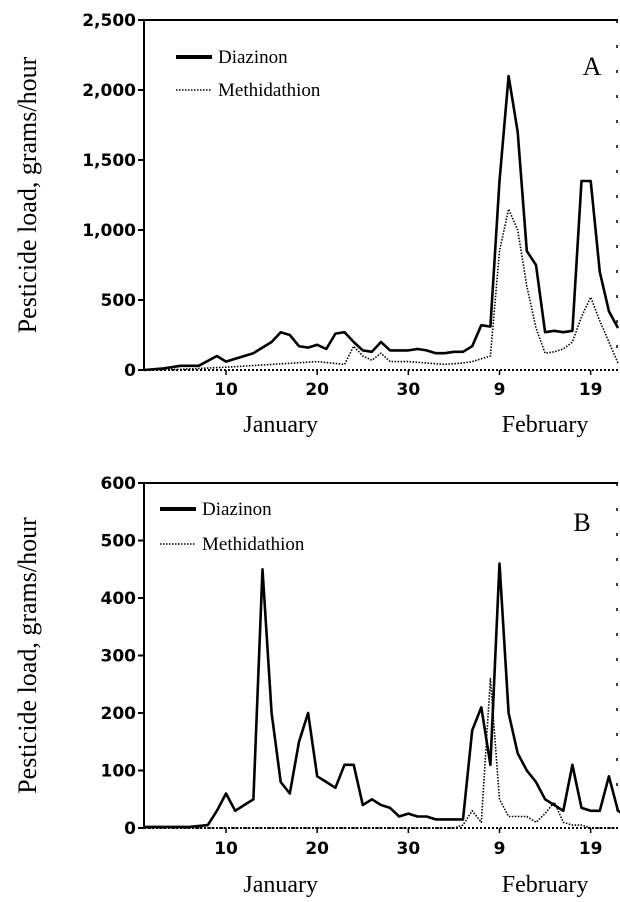  I want to click on y-tick-label: 1,500, so click(109, 161).